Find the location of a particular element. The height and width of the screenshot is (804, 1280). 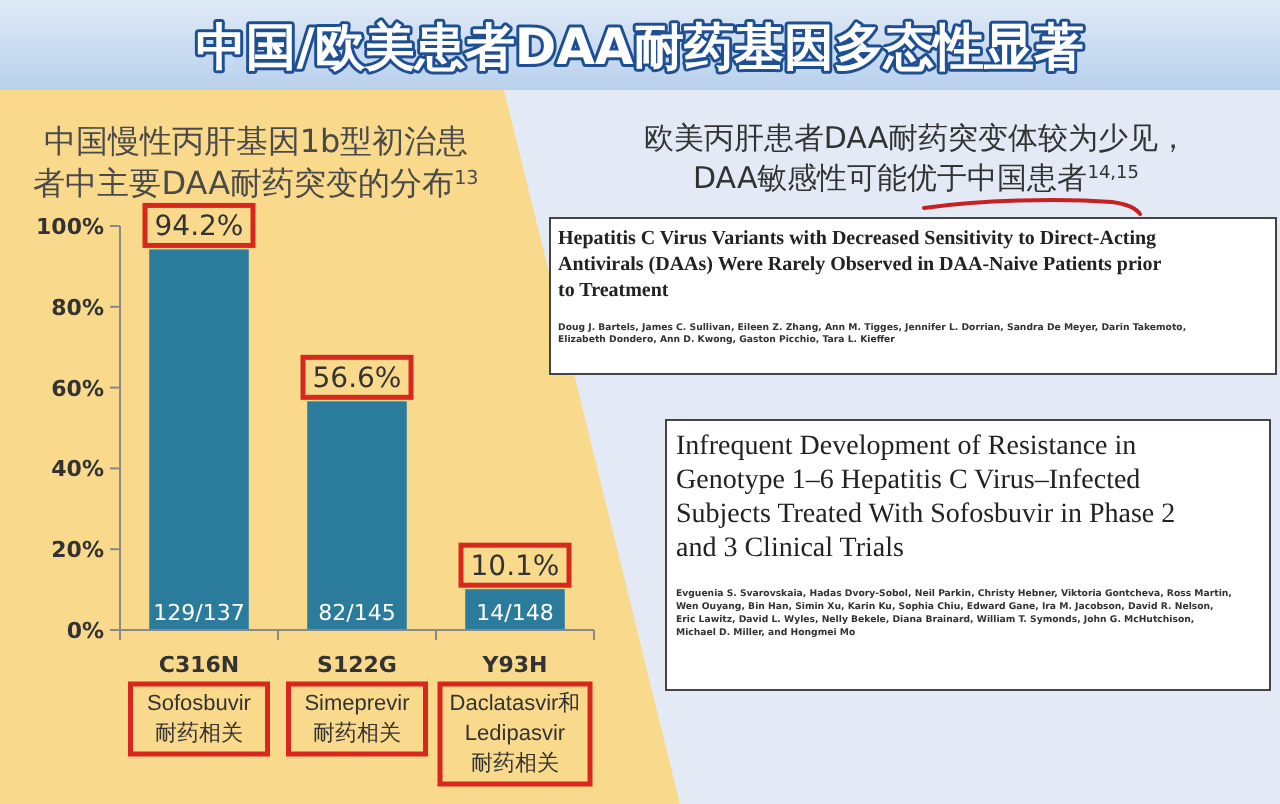

text: Daclatasvir和Ledipasvir耐药相关 is located at coordinates (515, 733).